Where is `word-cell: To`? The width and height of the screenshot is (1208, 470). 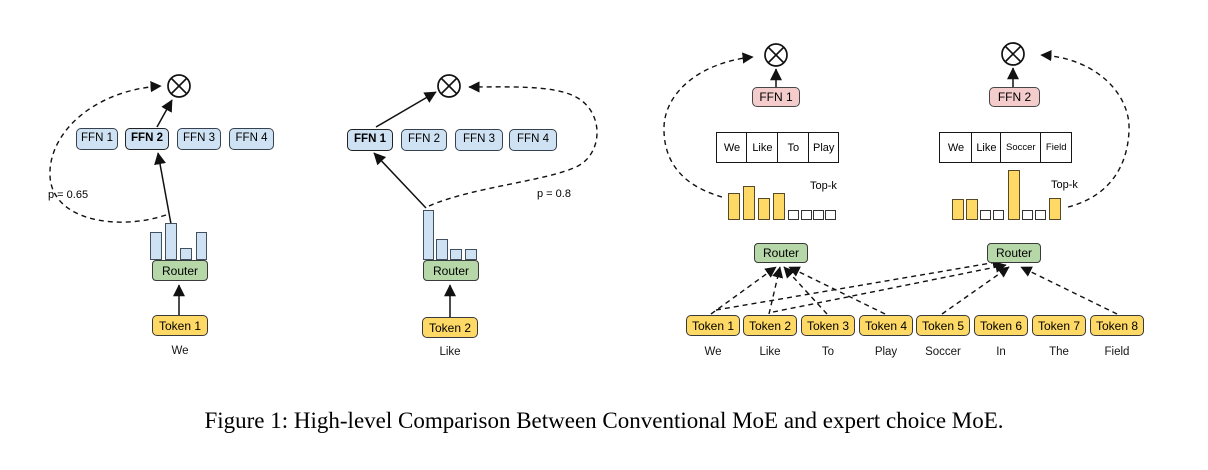
word-cell: To is located at coordinates (793, 147).